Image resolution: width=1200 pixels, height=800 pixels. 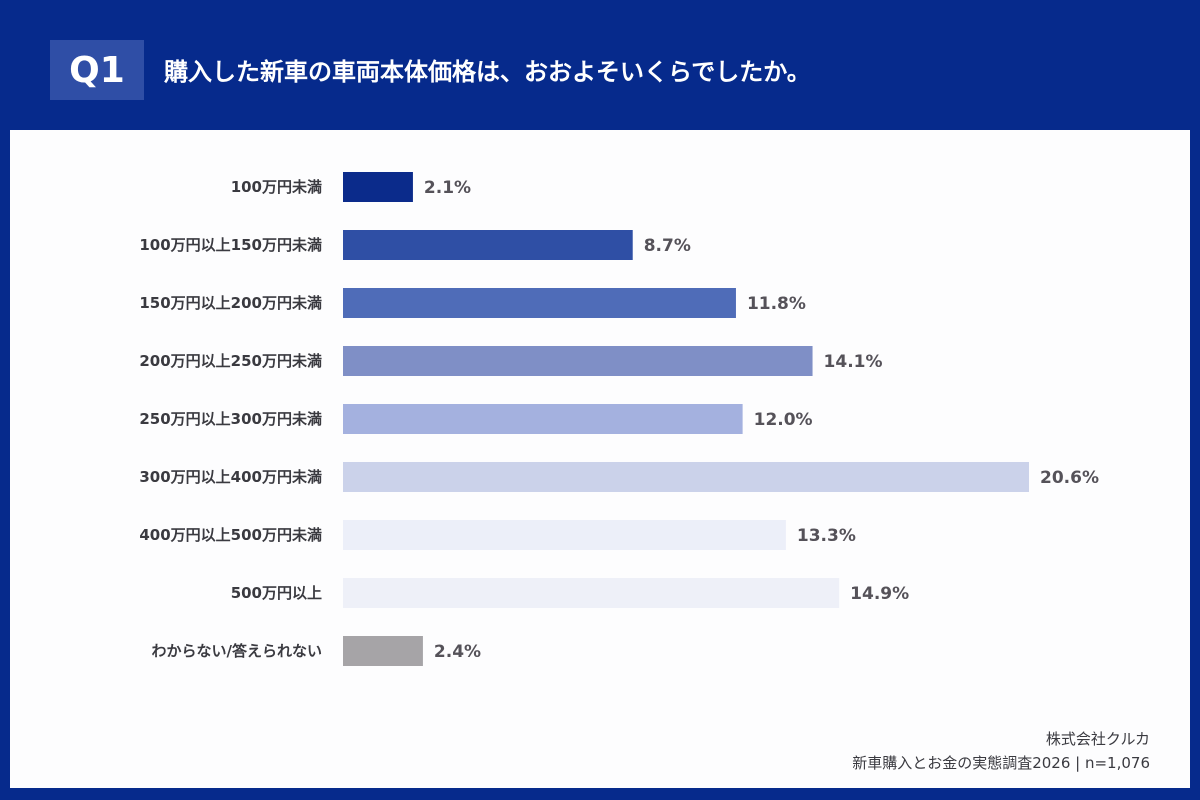 I want to click on category-label: わからない/答えられない, so click(x=237, y=651).